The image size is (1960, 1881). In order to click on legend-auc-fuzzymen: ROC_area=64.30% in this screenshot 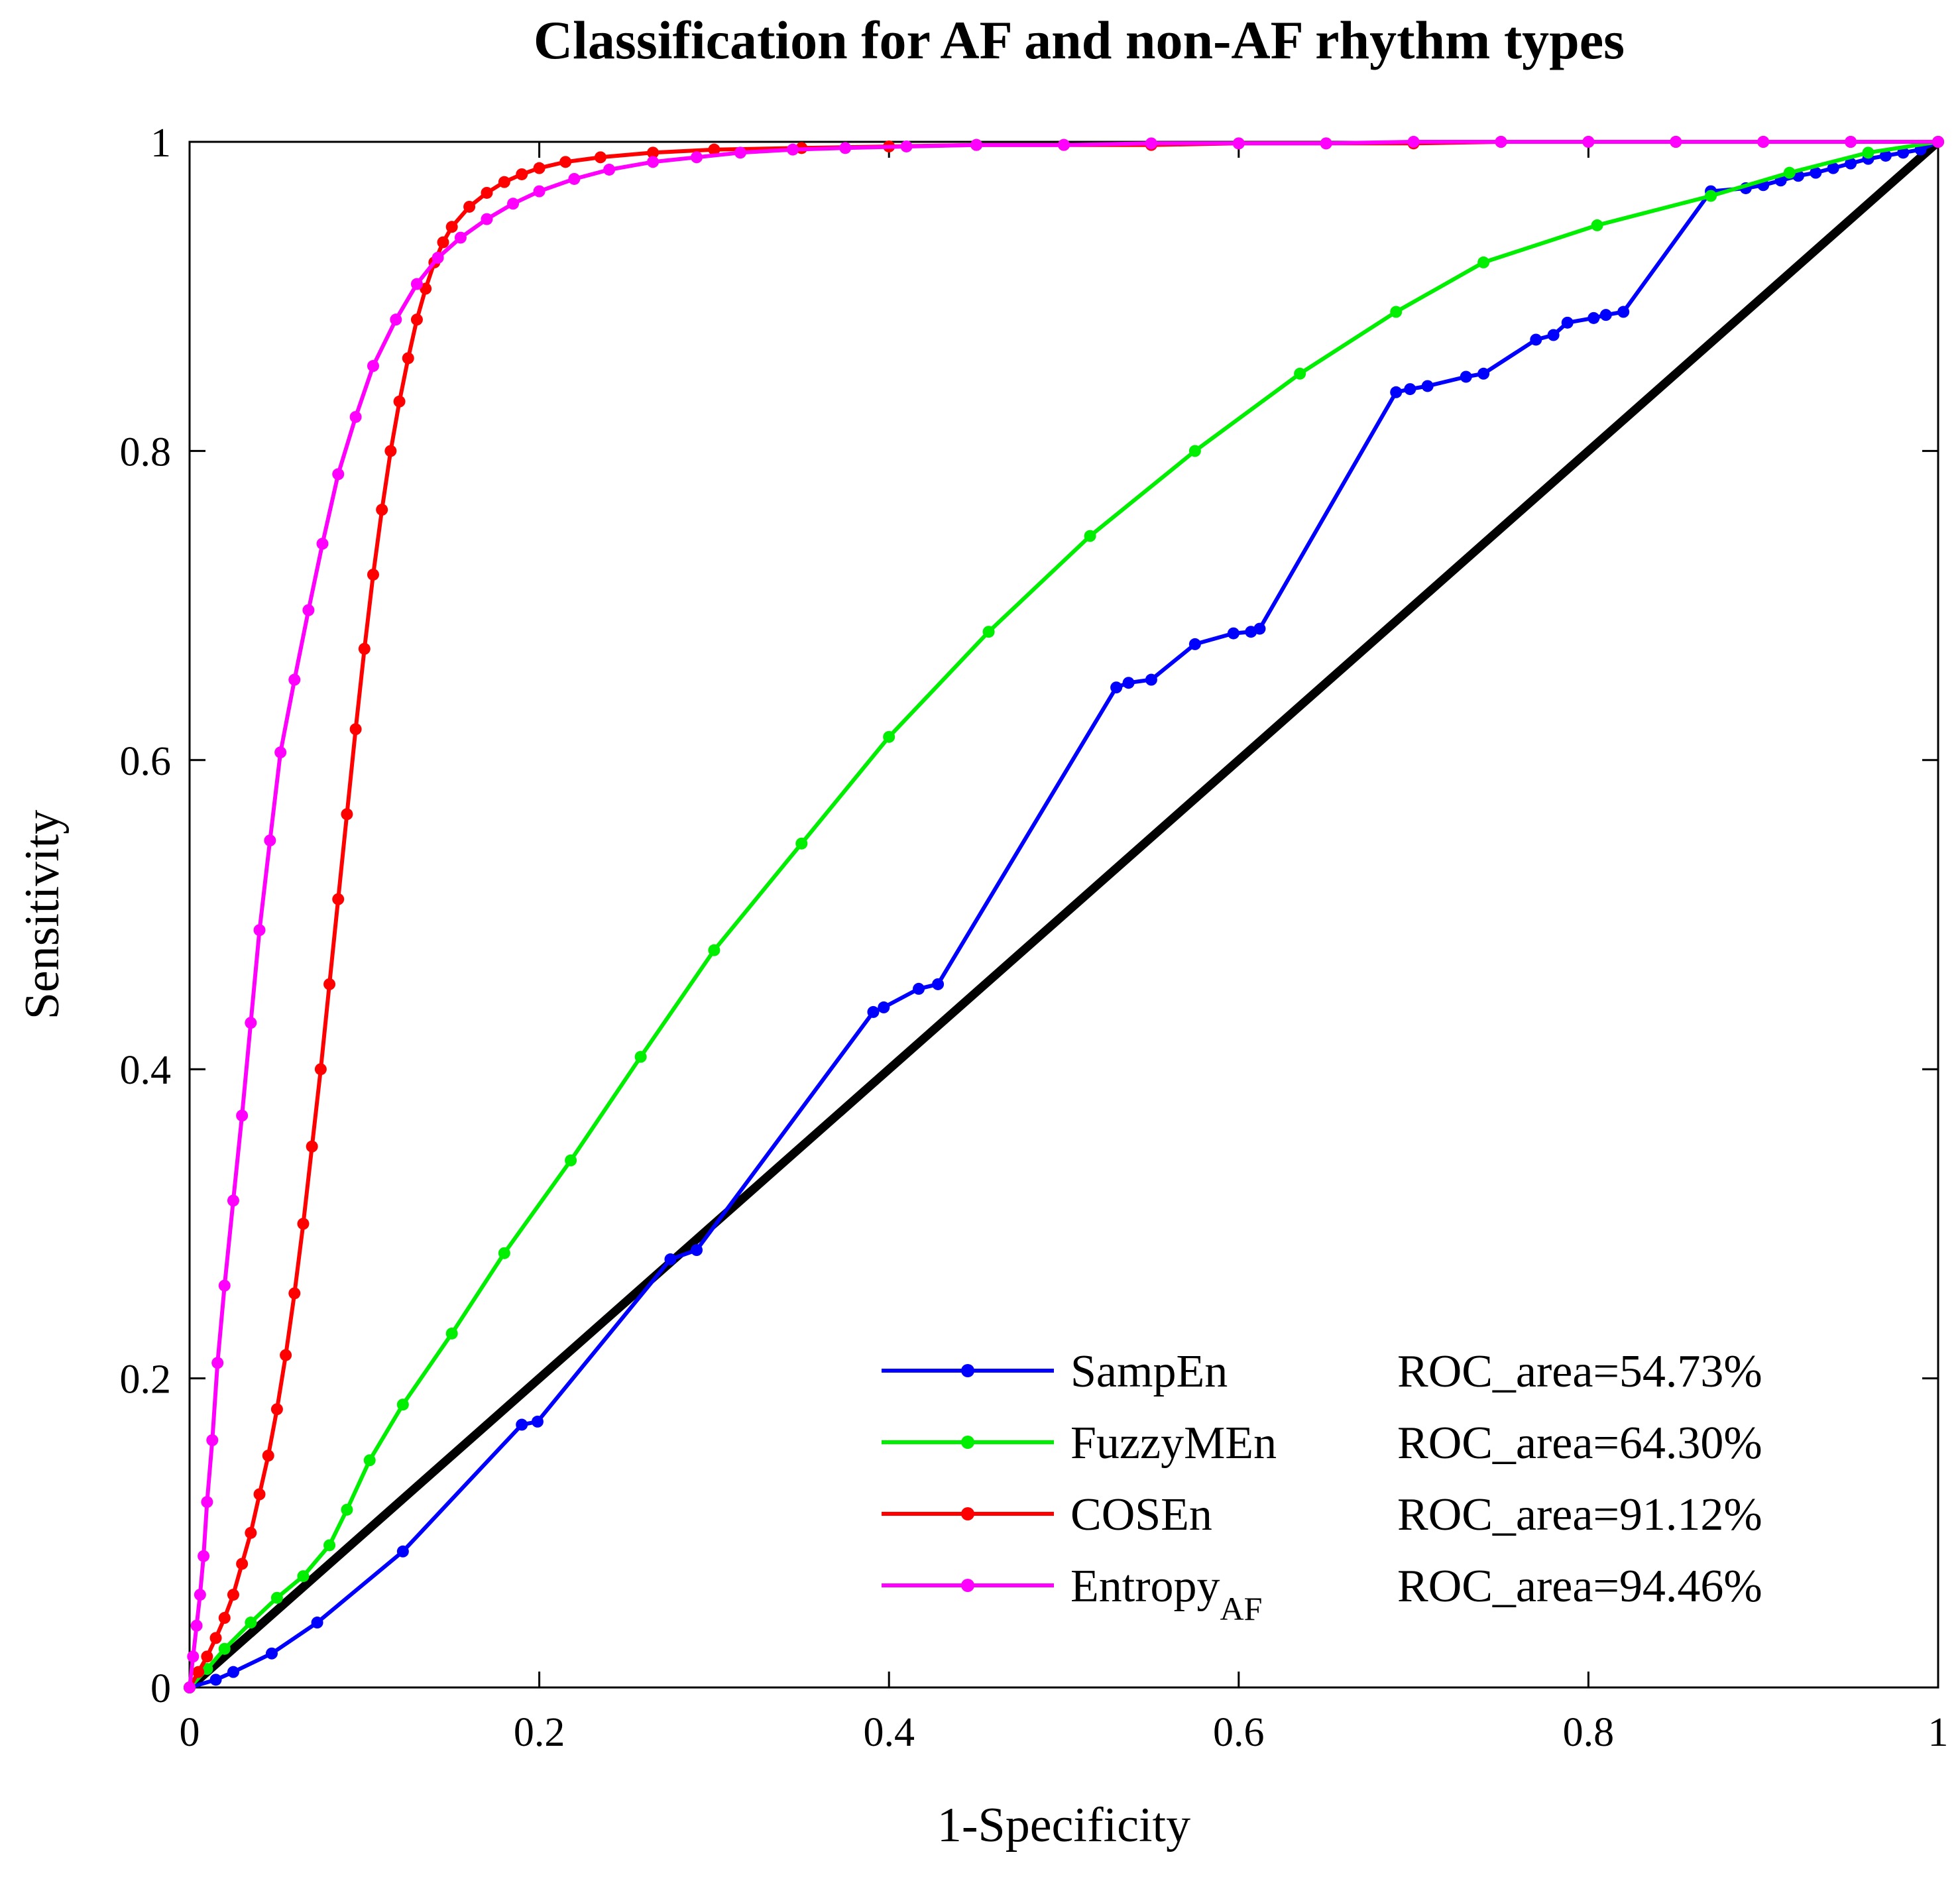, I will do `click(1579, 1443)`.